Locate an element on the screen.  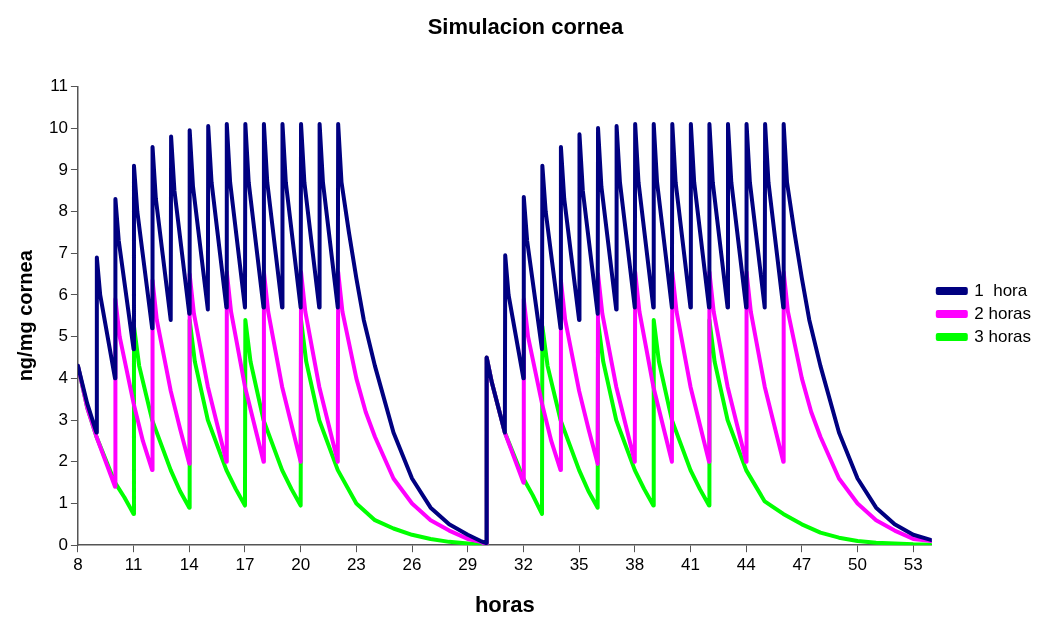
x-tick-label: 8 is located at coordinates (78, 565).